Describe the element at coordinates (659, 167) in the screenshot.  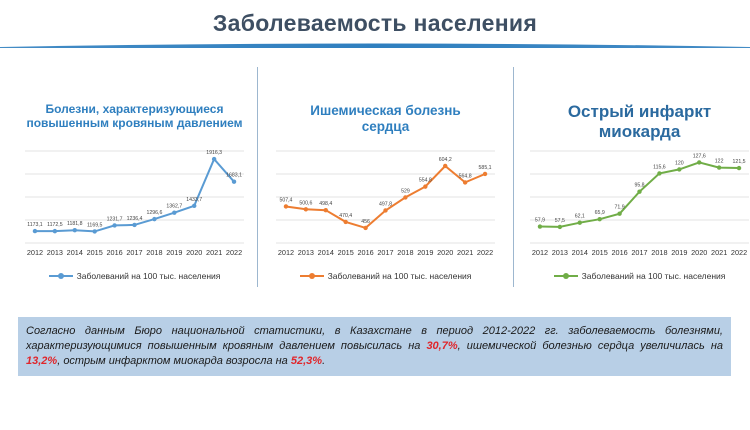
I see `data-label: 115,6` at that location.